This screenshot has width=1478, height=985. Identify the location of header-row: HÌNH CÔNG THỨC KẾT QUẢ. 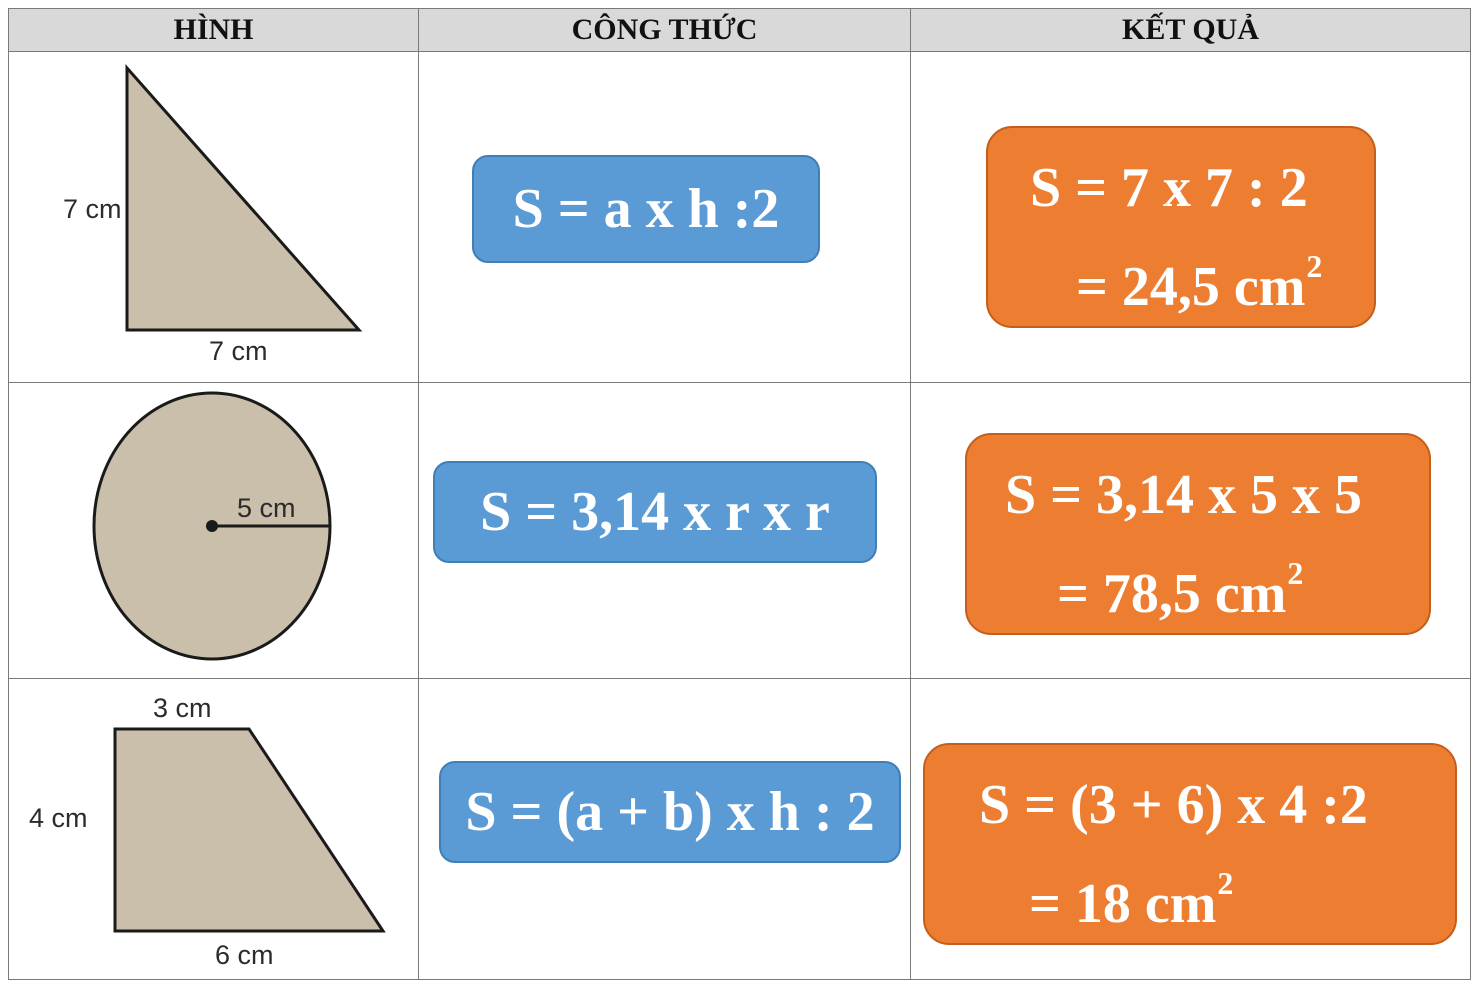
(739, 30).